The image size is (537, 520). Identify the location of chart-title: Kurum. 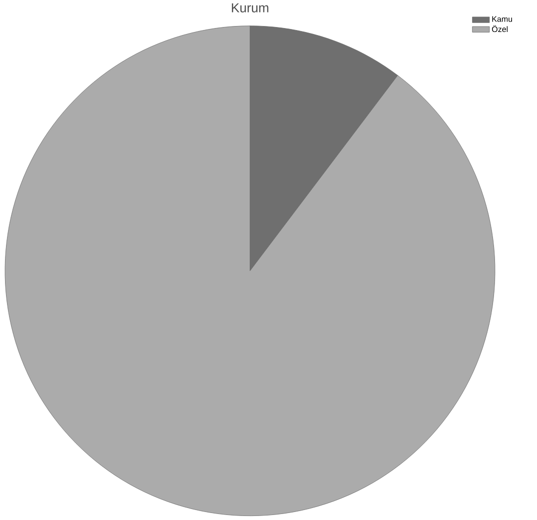
(250, 7).